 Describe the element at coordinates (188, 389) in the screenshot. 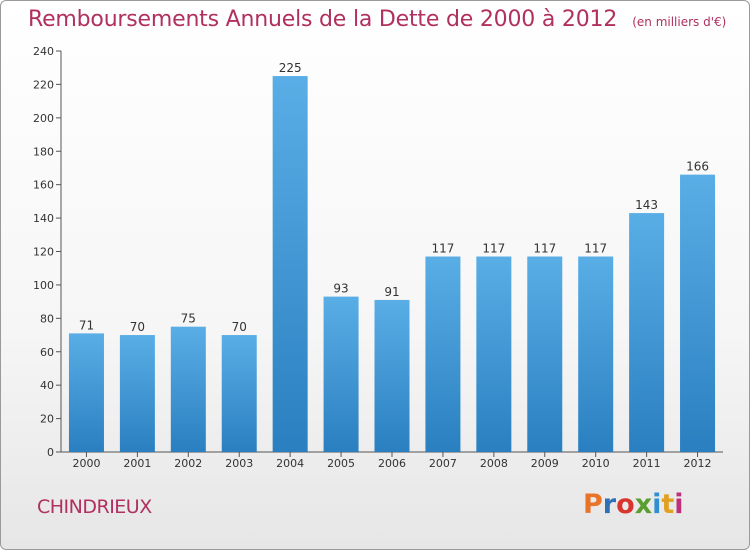

I see `bar-2002` at that location.